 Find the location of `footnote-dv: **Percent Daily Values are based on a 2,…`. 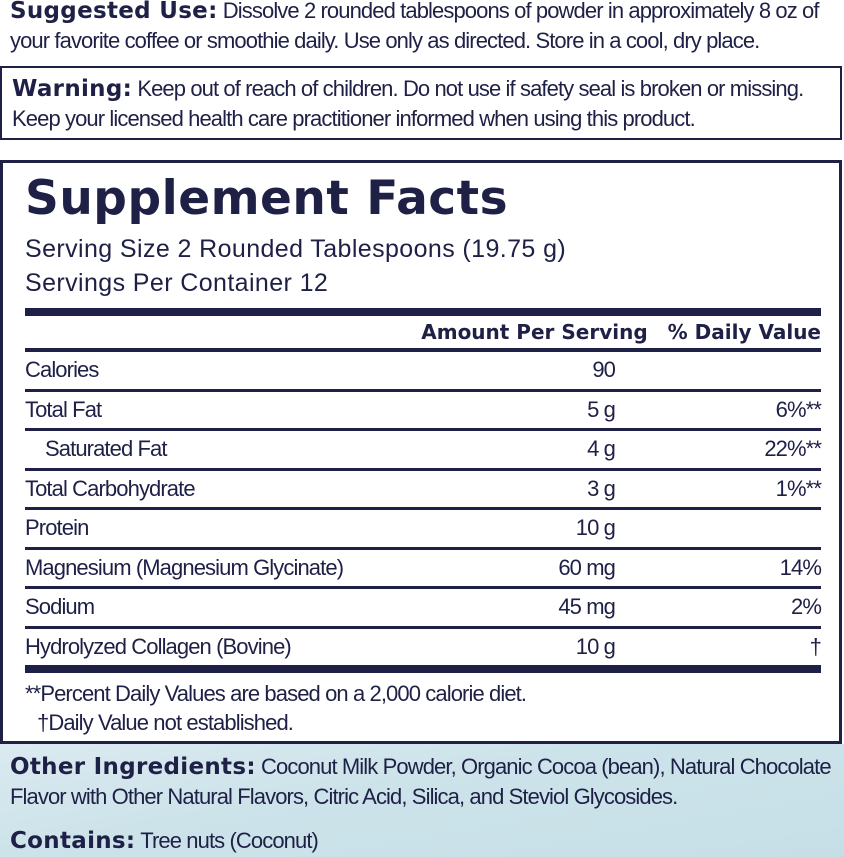

footnote-dv: **Percent Daily Values are based on a 2,… is located at coordinates (276, 693).